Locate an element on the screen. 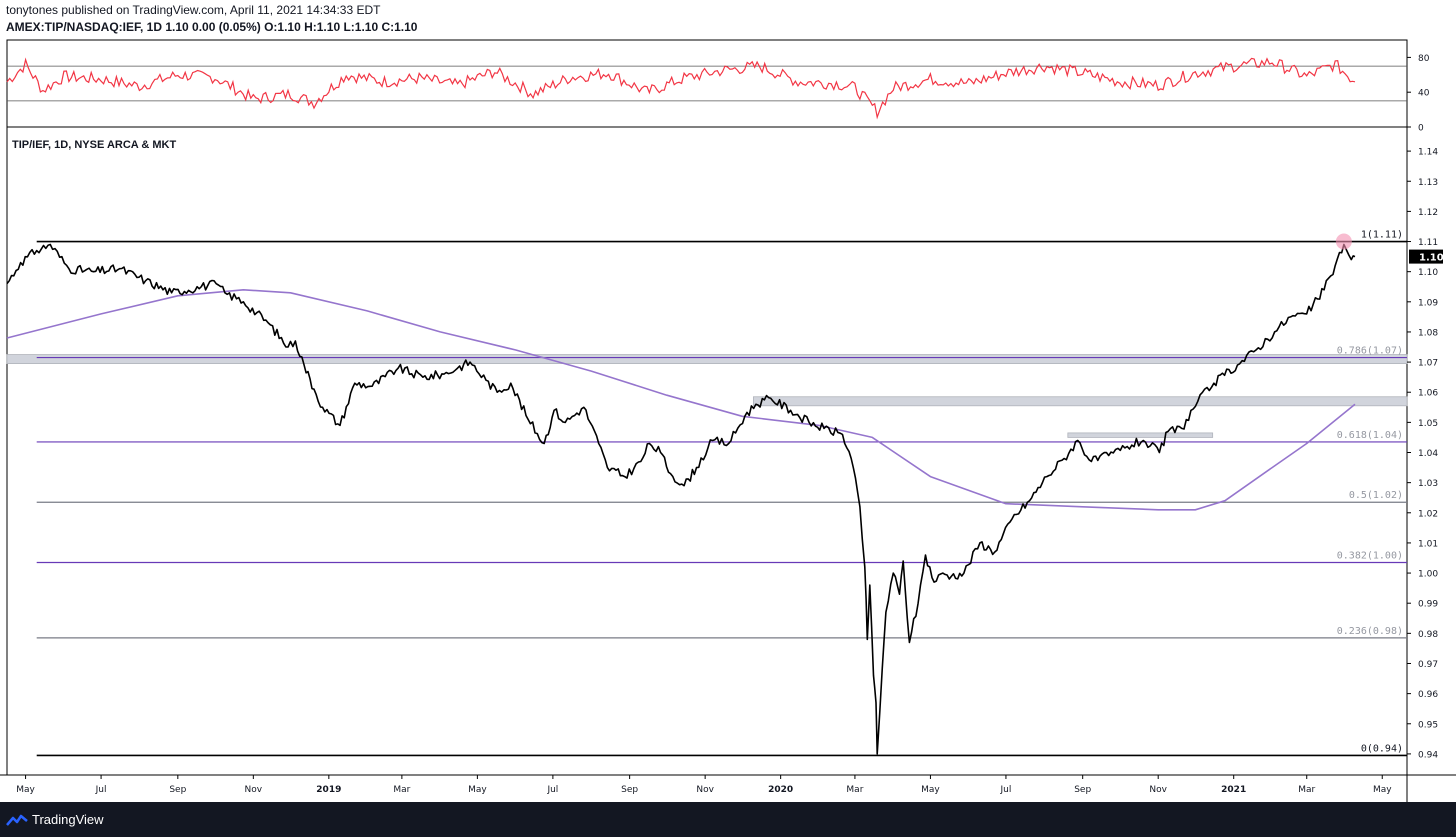 The width and height of the screenshot is (1456, 837). tradingview-brand: TradingView is located at coordinates (68, 819).